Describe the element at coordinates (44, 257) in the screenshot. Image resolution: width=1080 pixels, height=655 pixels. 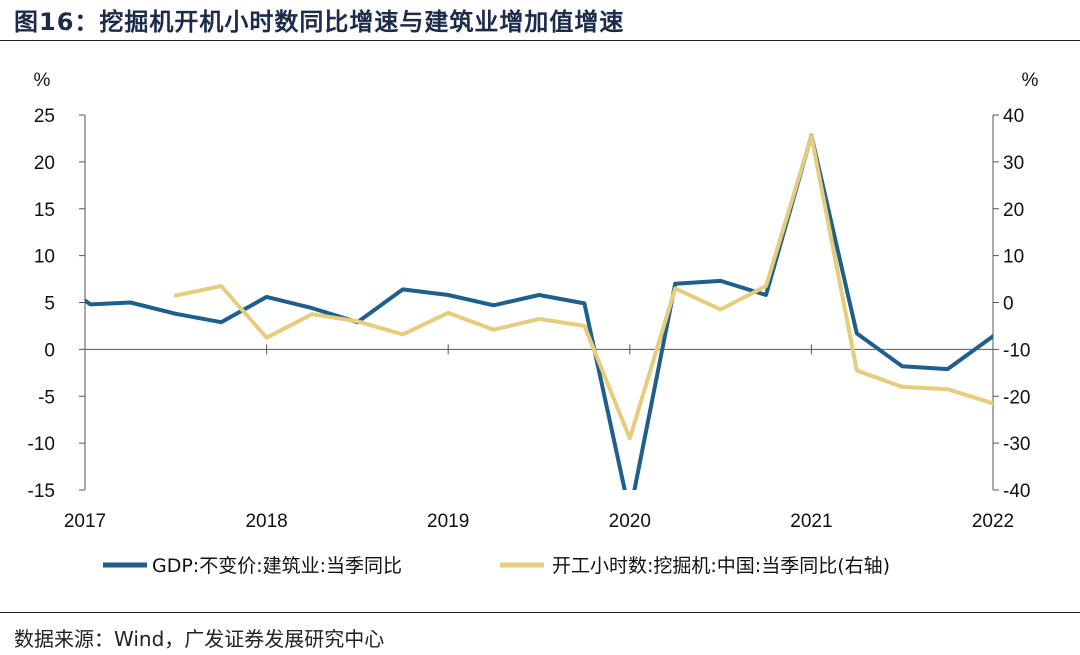
I see `left-tick-label: 10` at that location.